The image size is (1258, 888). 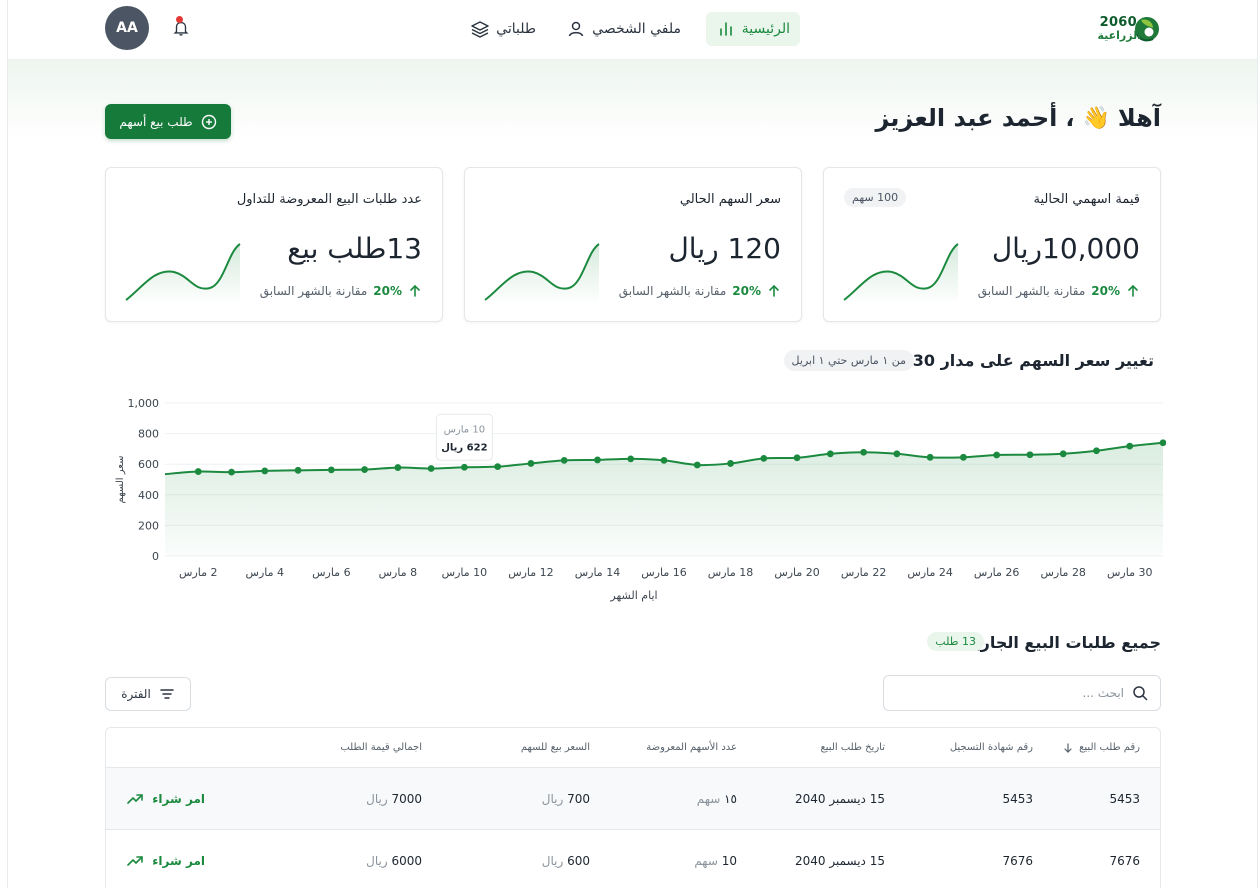 What do you see at coordinates (715, 860) in the screenshot?
I see `shares-offered: 10 سهم` at bounding box center [715, 860].